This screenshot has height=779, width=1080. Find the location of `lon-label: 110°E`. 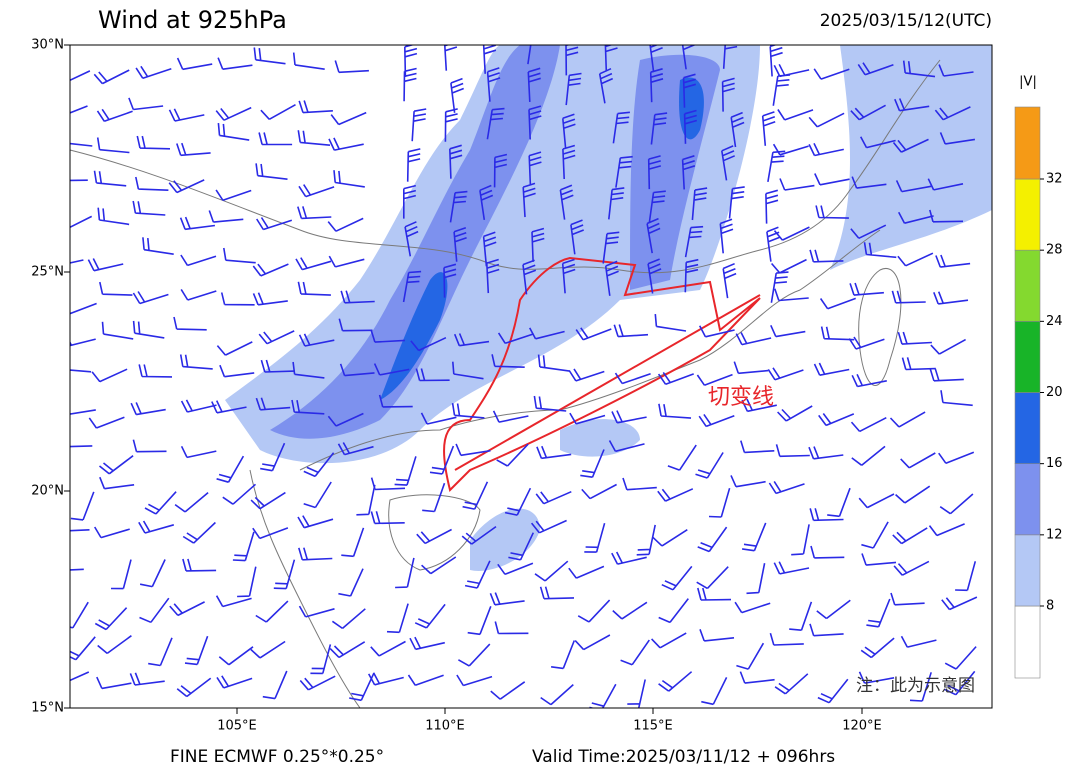

lon-label: 110°E is located at coordinates (445, 726).